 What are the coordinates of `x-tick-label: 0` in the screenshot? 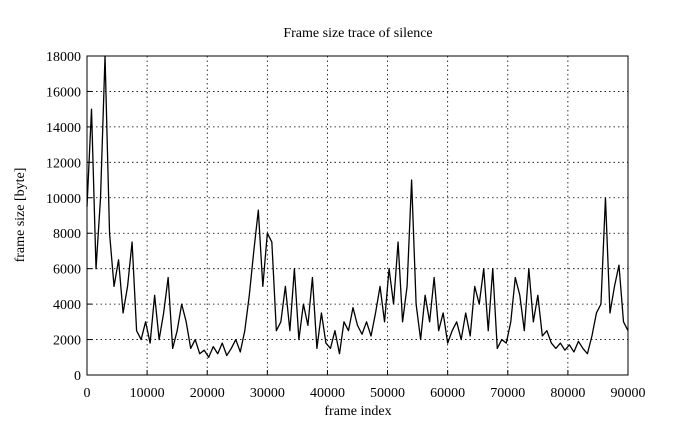 It's located at (87, 393).